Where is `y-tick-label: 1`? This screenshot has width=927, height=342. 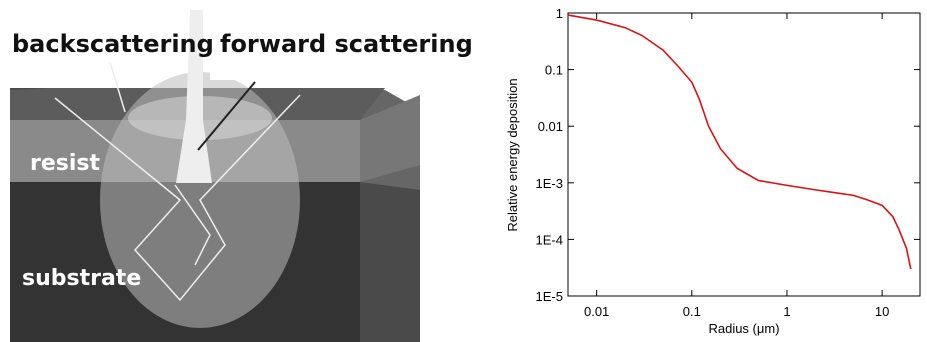 y-tick-label: 1 is located at coordinates (559, 13).